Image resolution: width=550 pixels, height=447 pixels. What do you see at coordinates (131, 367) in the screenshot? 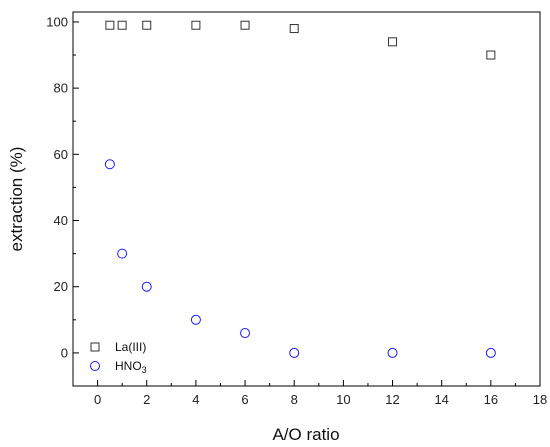
I see `legend-label: HNO3` at bounding box center [131, 367].